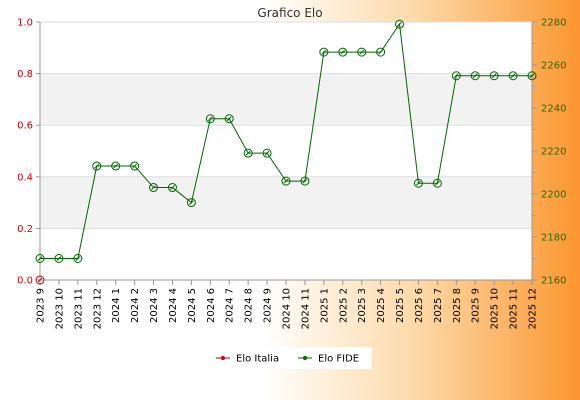  I want to click on legend: Elo Italia Elo FIDE, so click(291, 358).